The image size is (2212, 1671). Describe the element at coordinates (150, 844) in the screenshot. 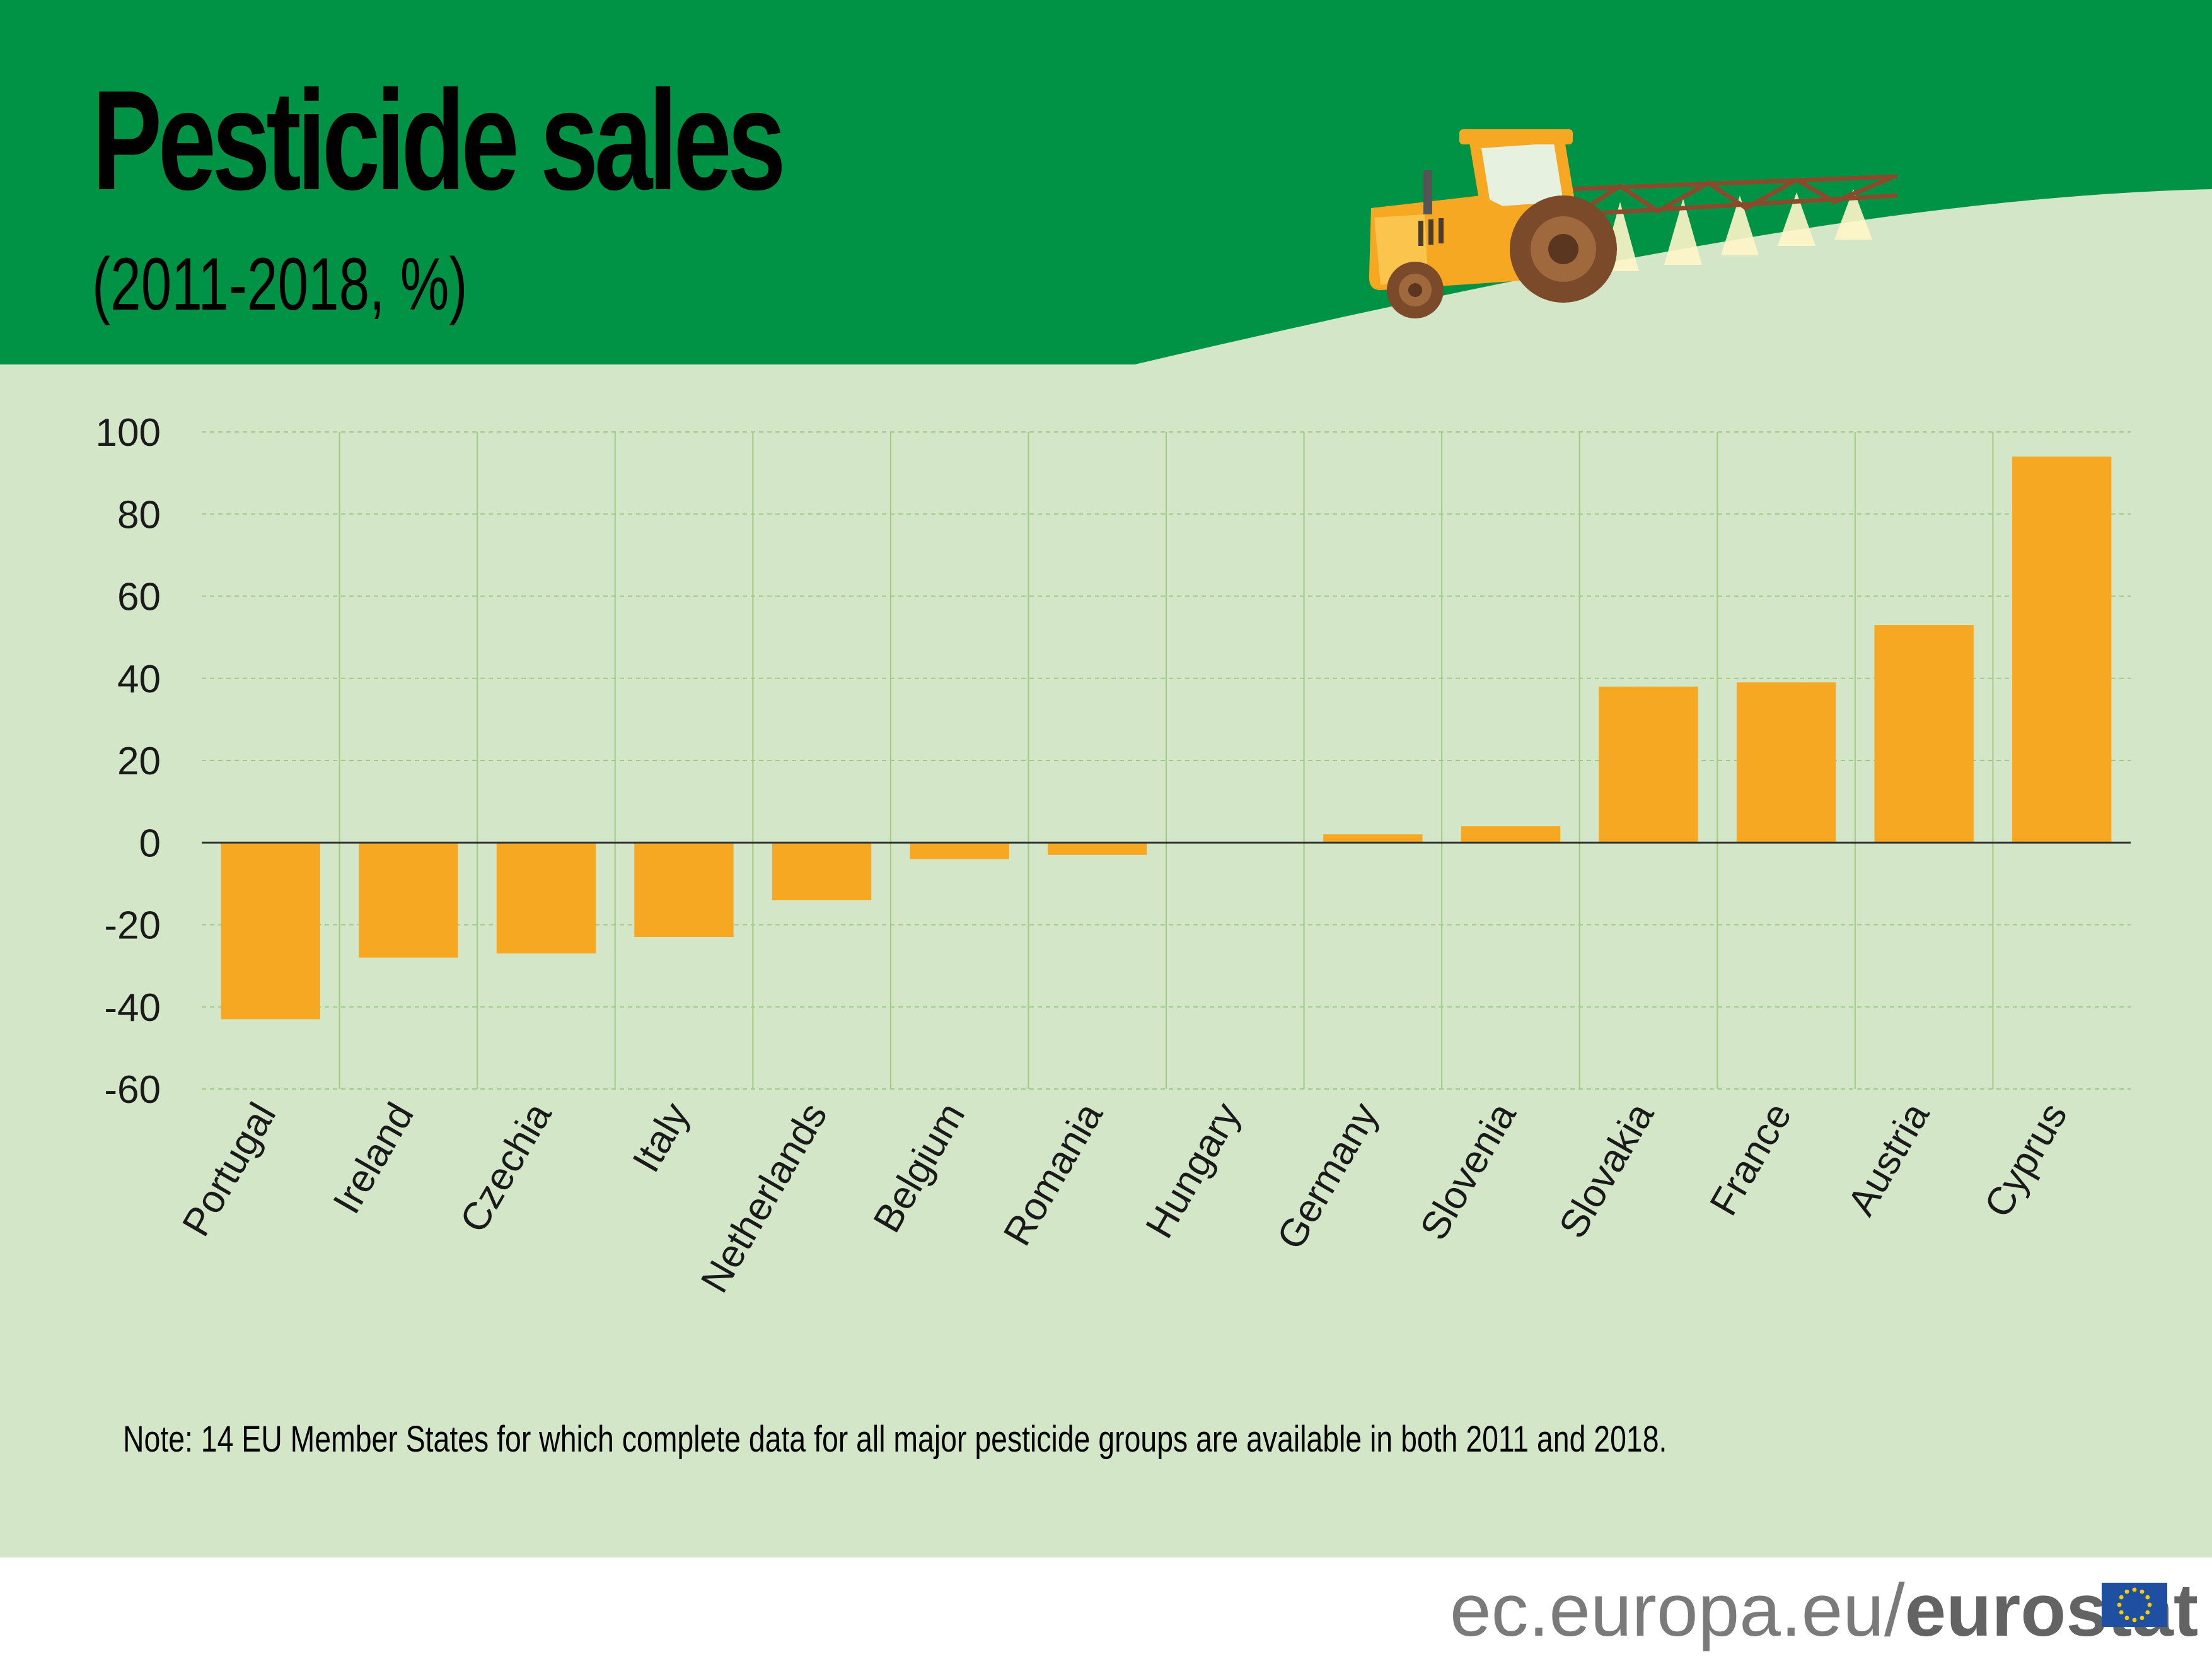

I see `y-tick-label: 0` at that location.